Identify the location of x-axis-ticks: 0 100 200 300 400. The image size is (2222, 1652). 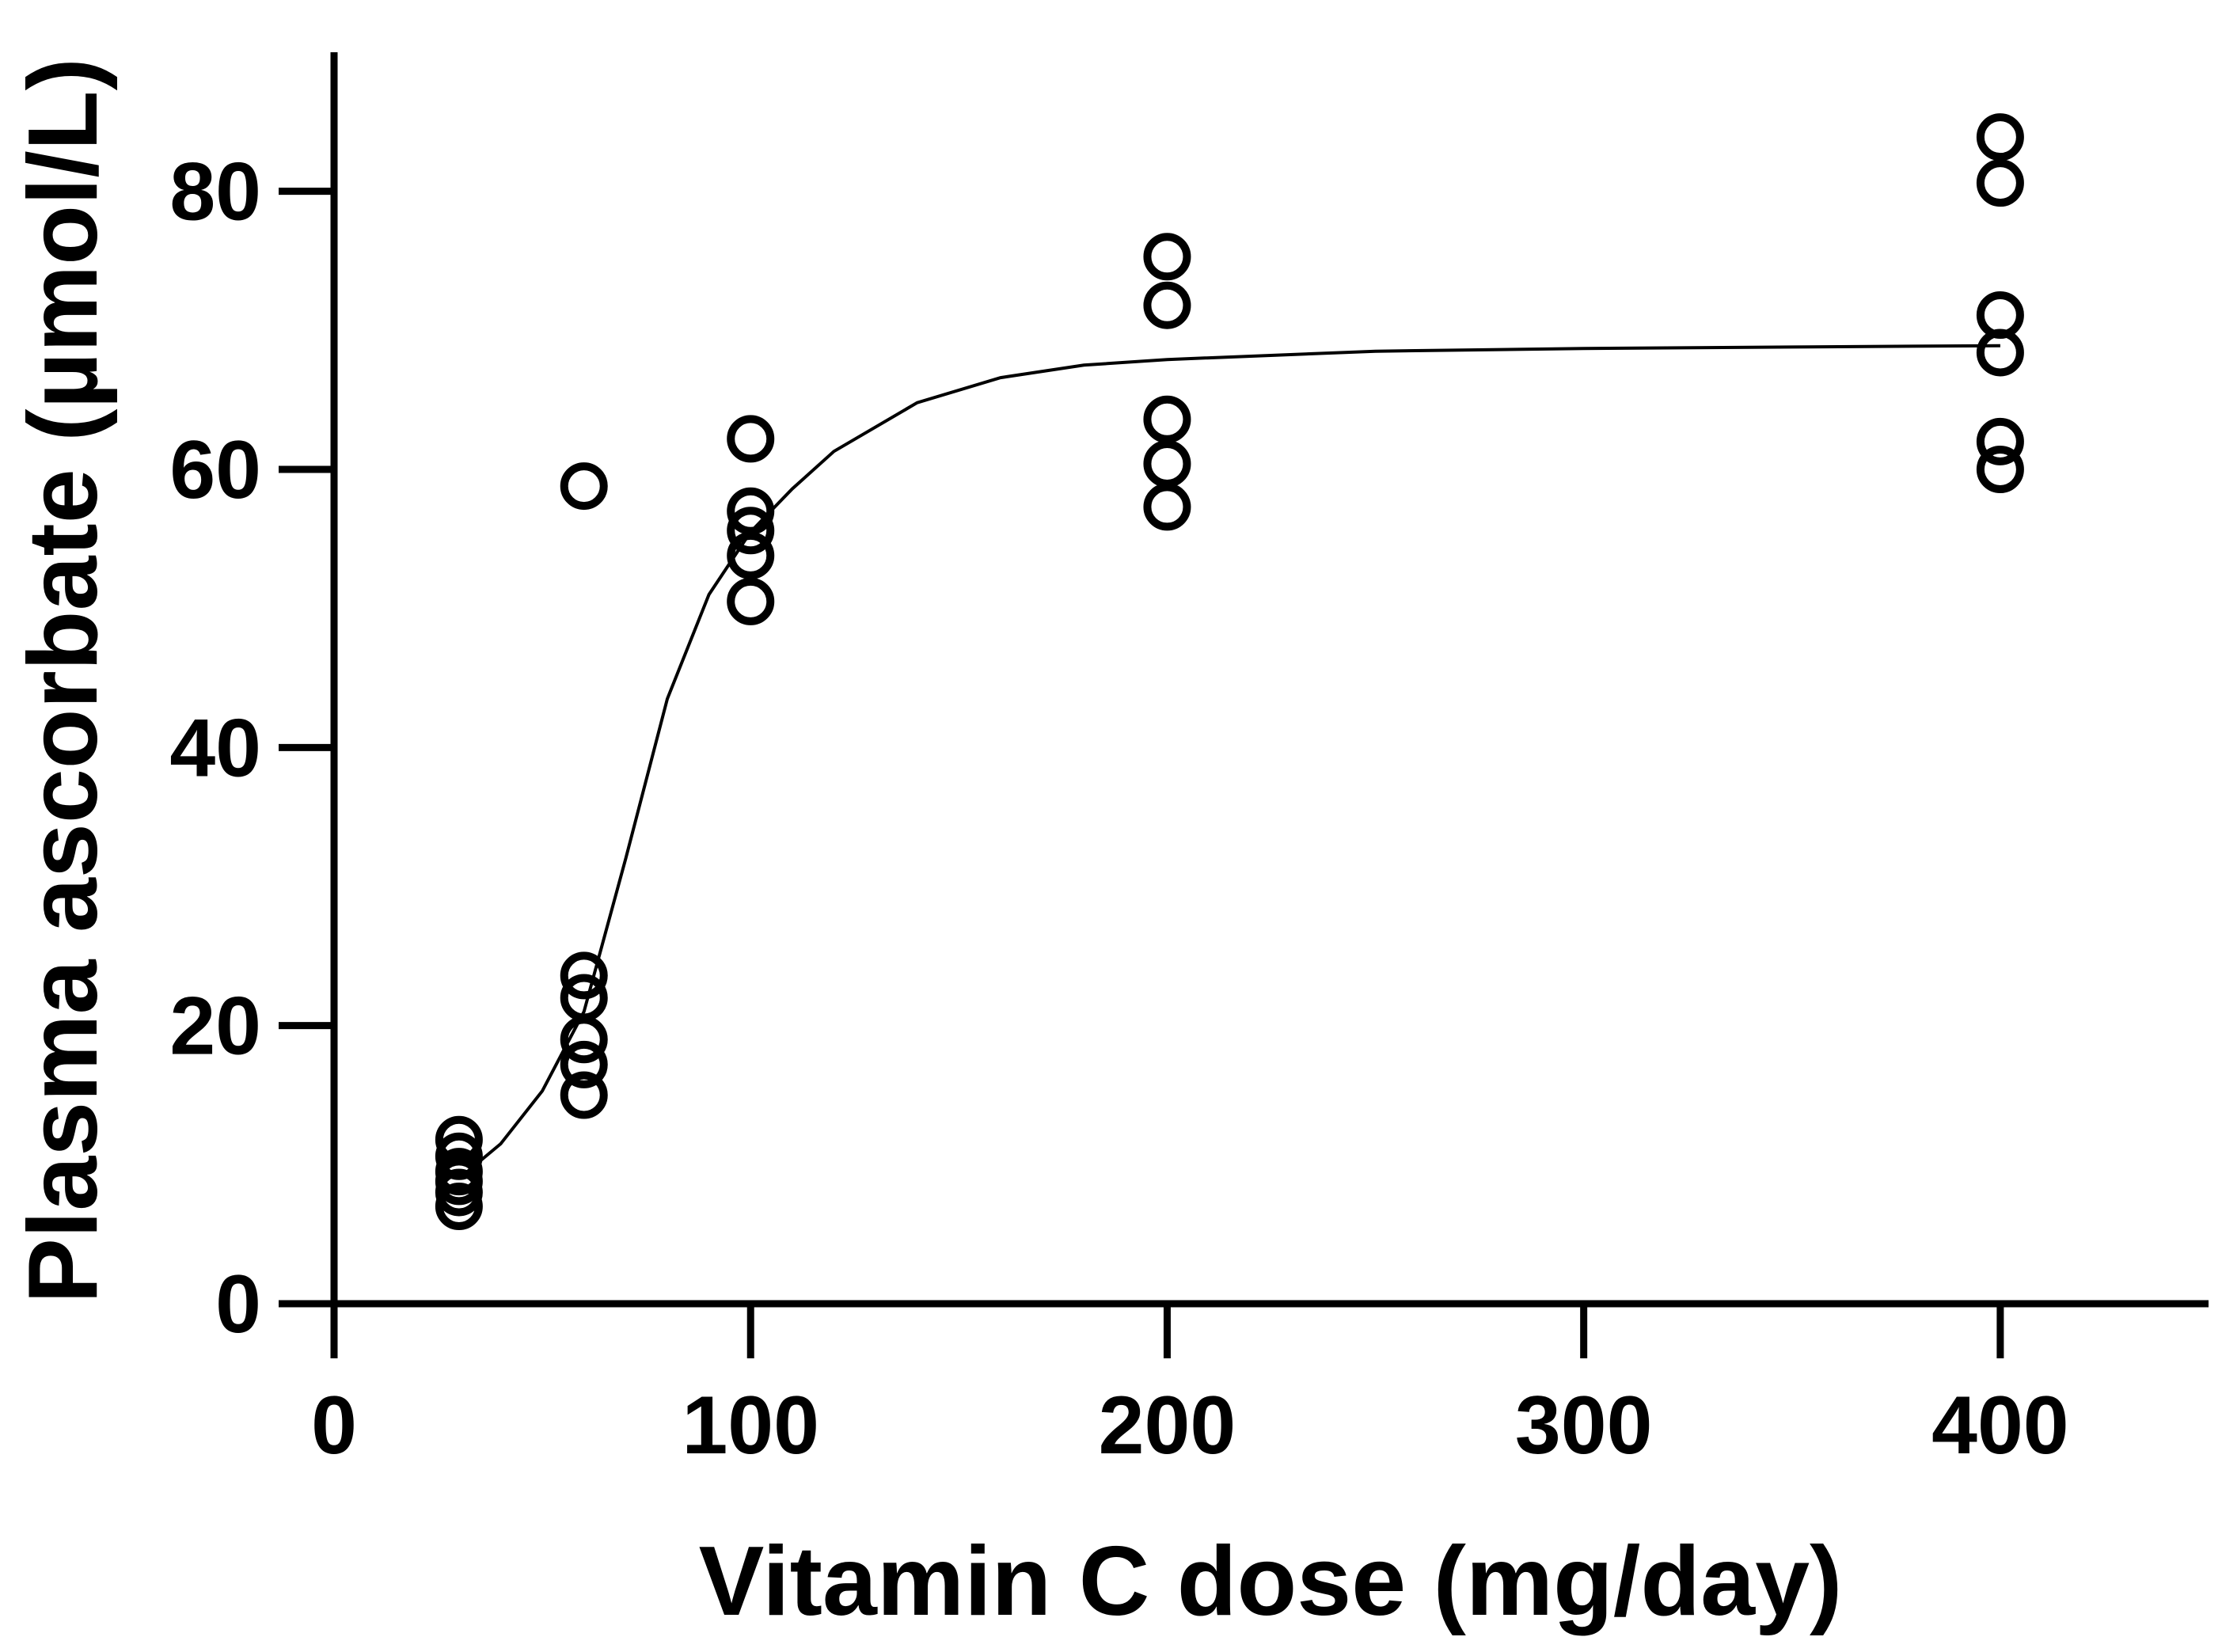
(1190, 1388).